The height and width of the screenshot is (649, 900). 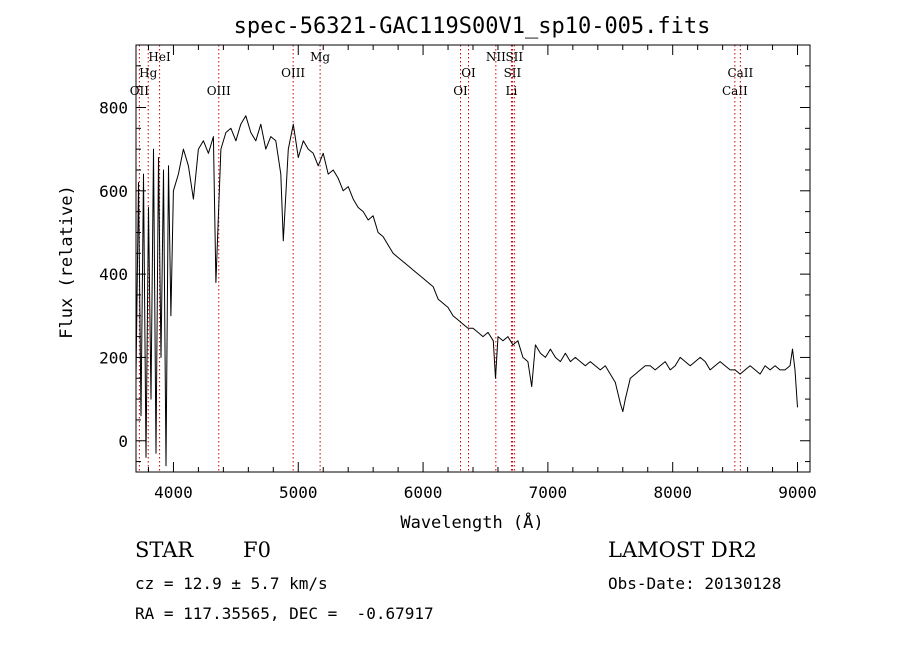 I want to click on spectral-line-label: HeI, so click(x=159, y=57).